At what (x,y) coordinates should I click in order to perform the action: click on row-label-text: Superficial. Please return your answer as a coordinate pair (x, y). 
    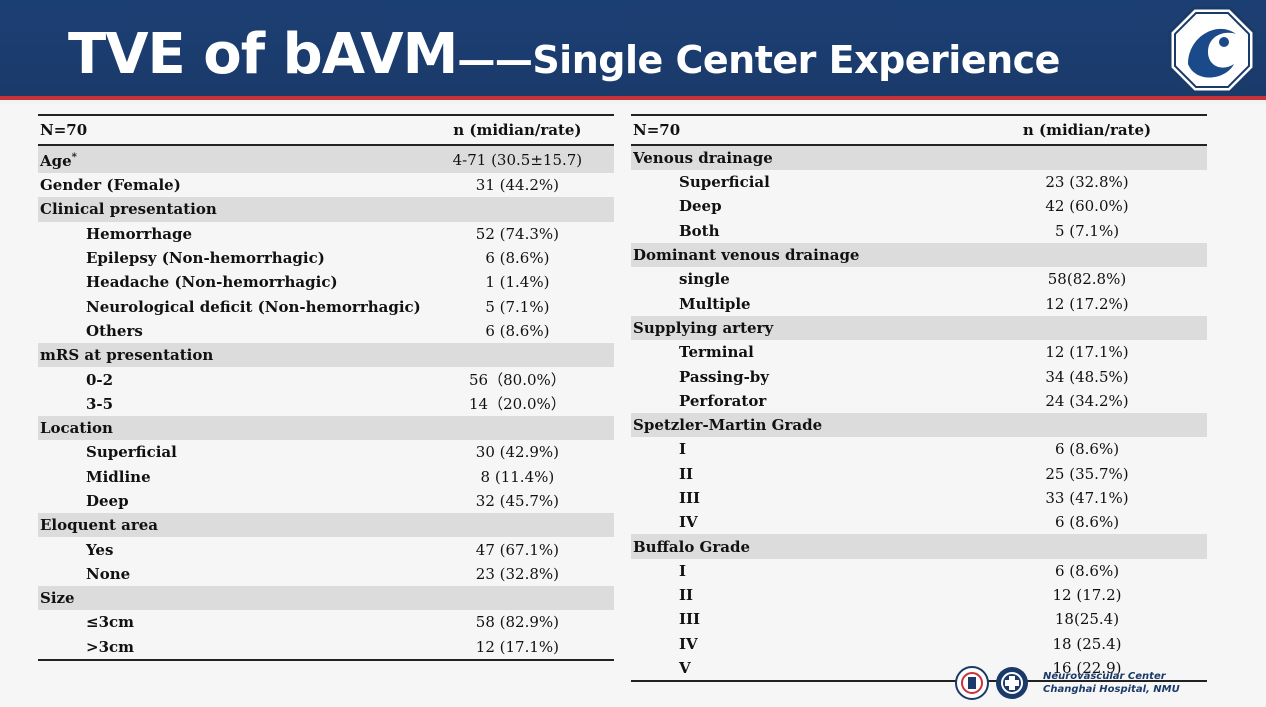
    Looking at the image, I should click on (131, 452).